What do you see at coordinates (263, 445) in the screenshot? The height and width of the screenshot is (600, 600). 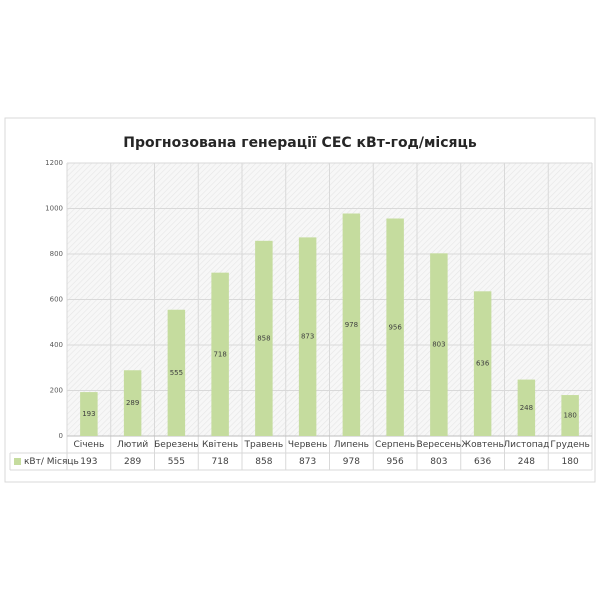 I see `x-tick-label: Травень` at bounding box center [263, 445].